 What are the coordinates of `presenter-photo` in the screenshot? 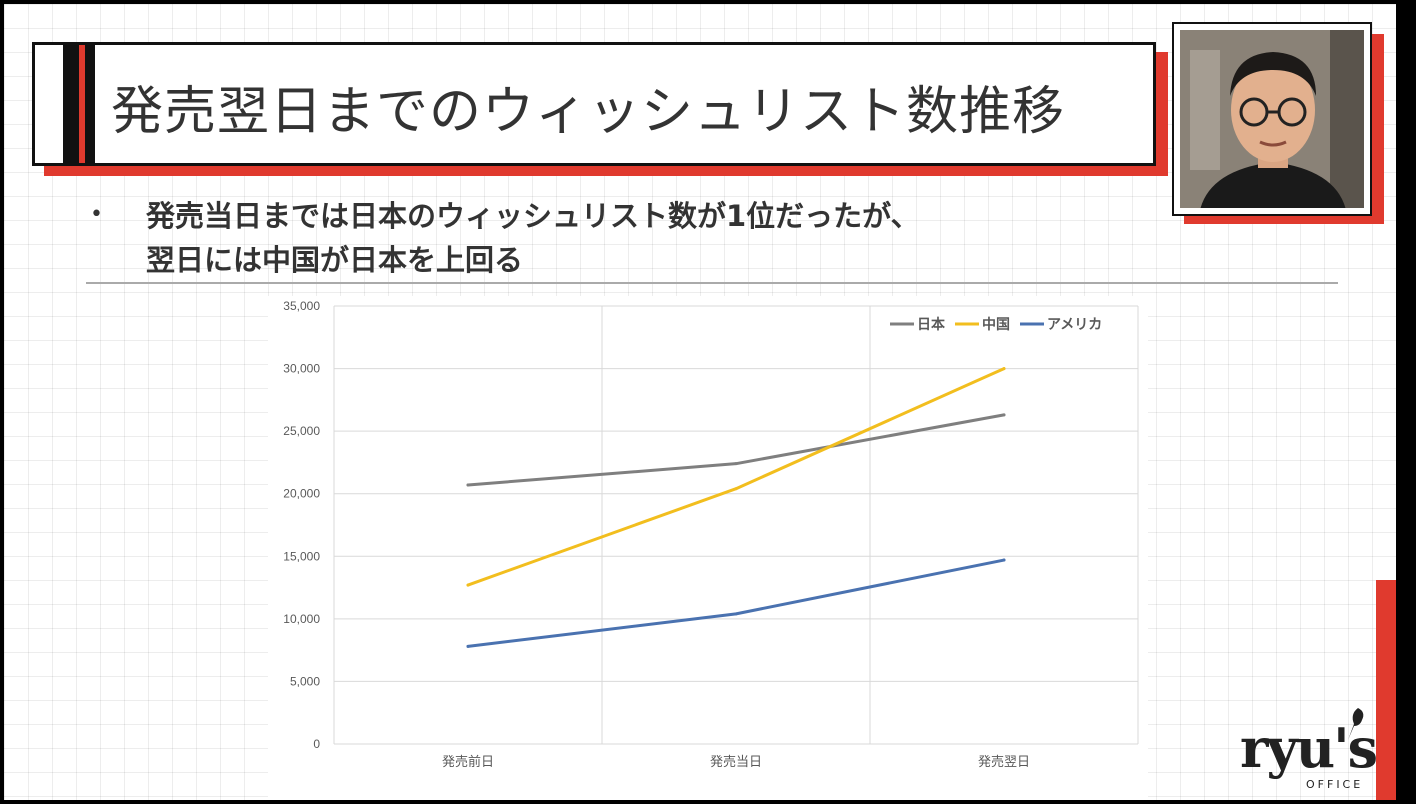 It's located at (1272, 119).